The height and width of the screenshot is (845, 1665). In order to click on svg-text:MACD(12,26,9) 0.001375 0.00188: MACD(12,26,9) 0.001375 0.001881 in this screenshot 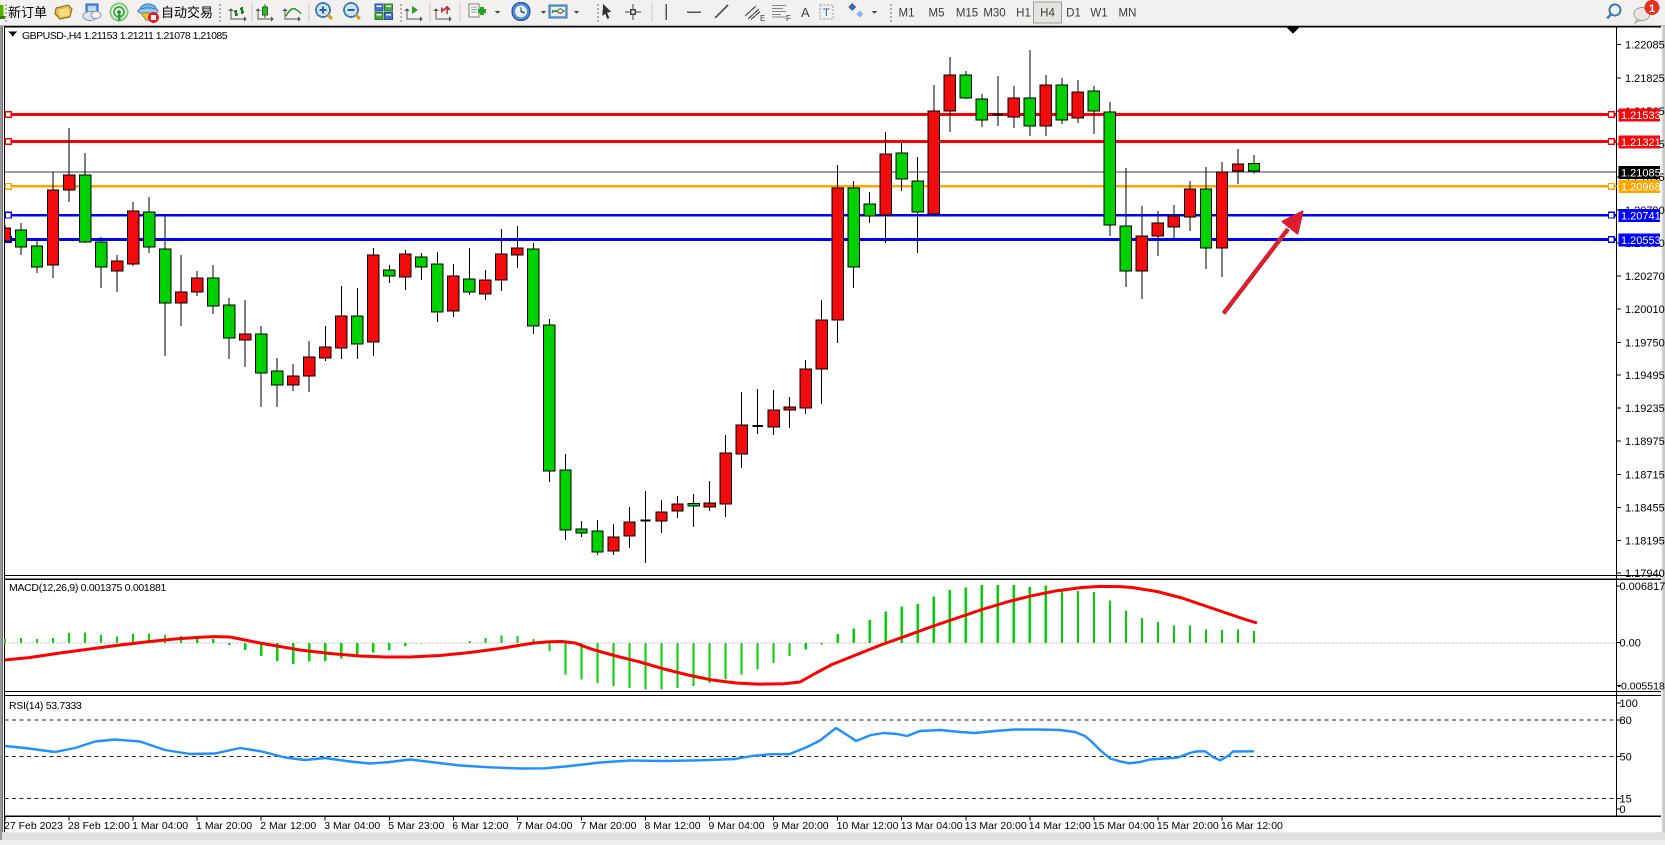, I will do `click(88, 588)`.